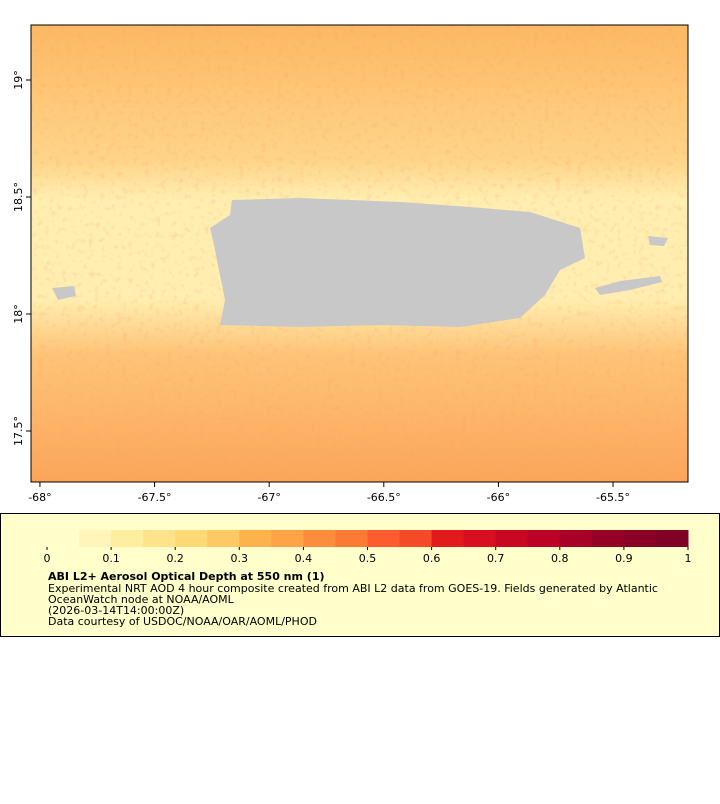  What do you see at coordinates (18, 314) in the screenshot?
I see `y-tick-label: 18°` at bounding box center [18, 314].